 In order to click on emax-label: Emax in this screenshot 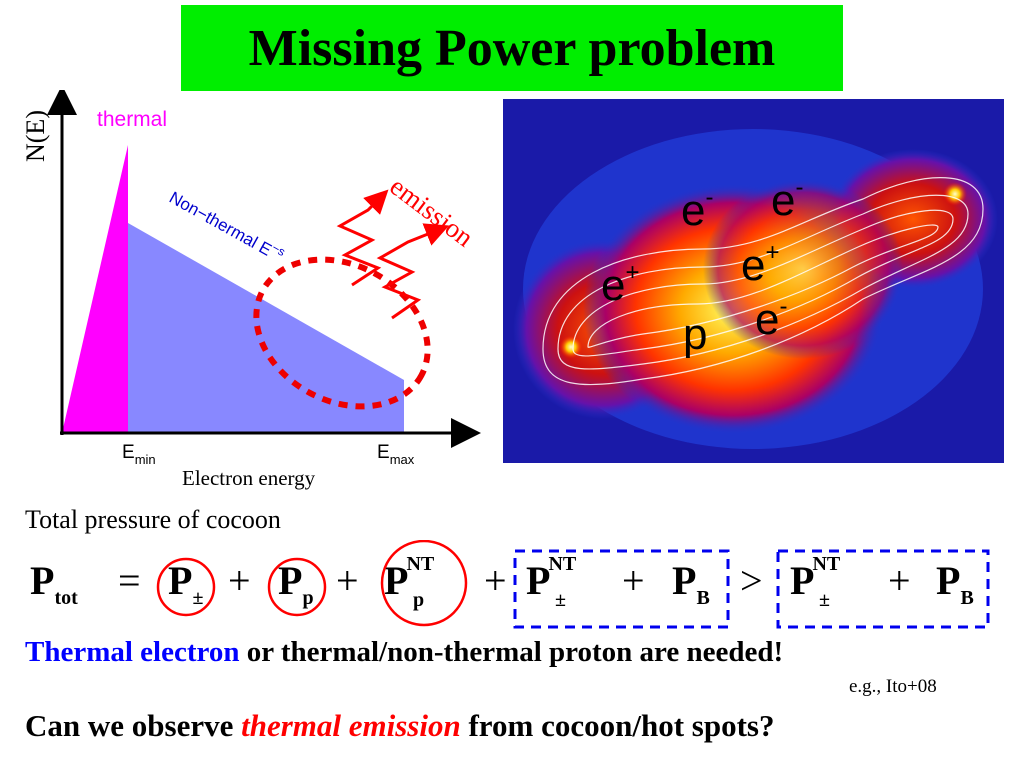, I will do `click(396, 454)`.